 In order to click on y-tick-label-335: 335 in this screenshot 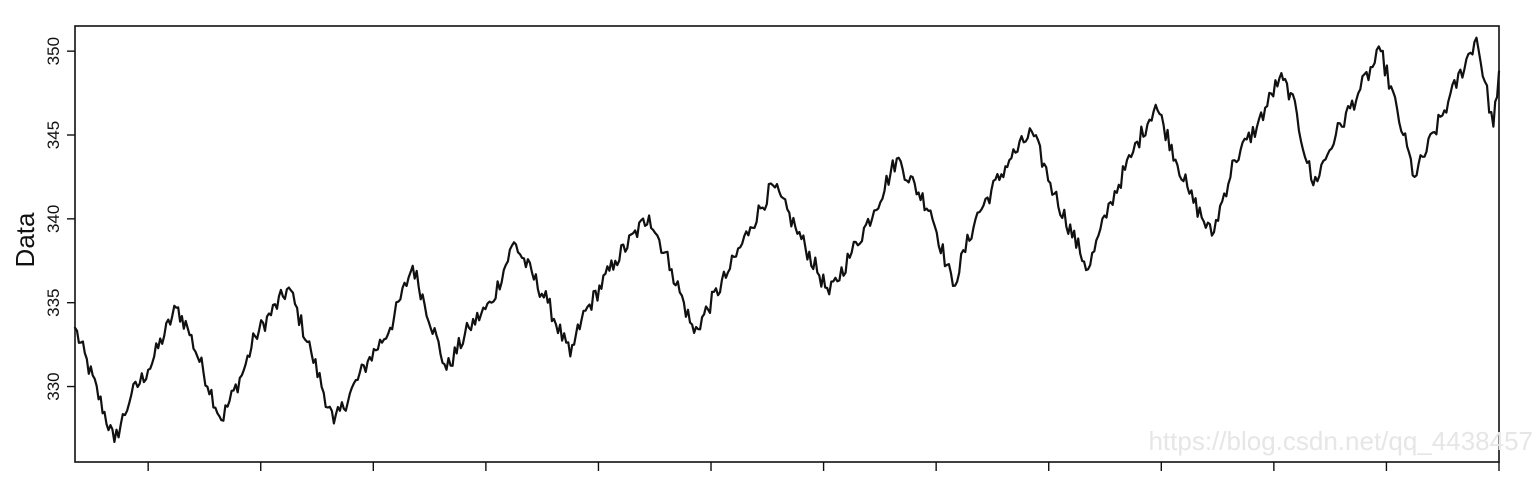, I will do `click(53, 303)`.